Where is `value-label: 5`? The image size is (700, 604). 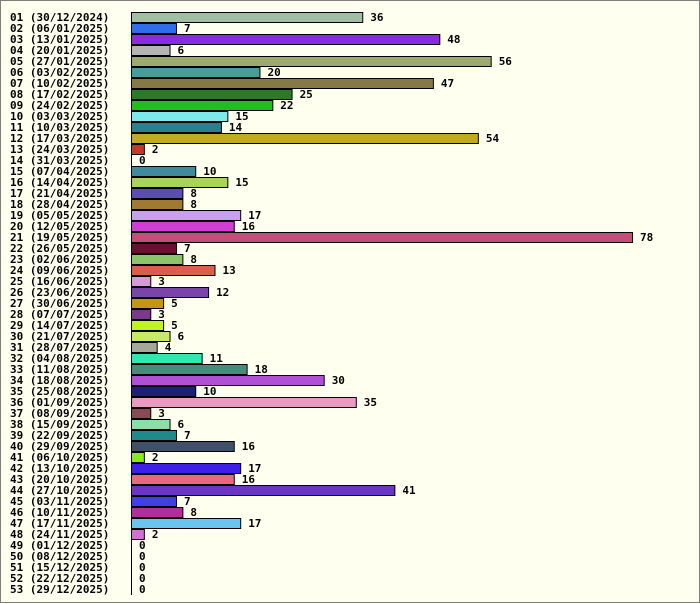 value-label: 5 is located at coordinates (174, 325).